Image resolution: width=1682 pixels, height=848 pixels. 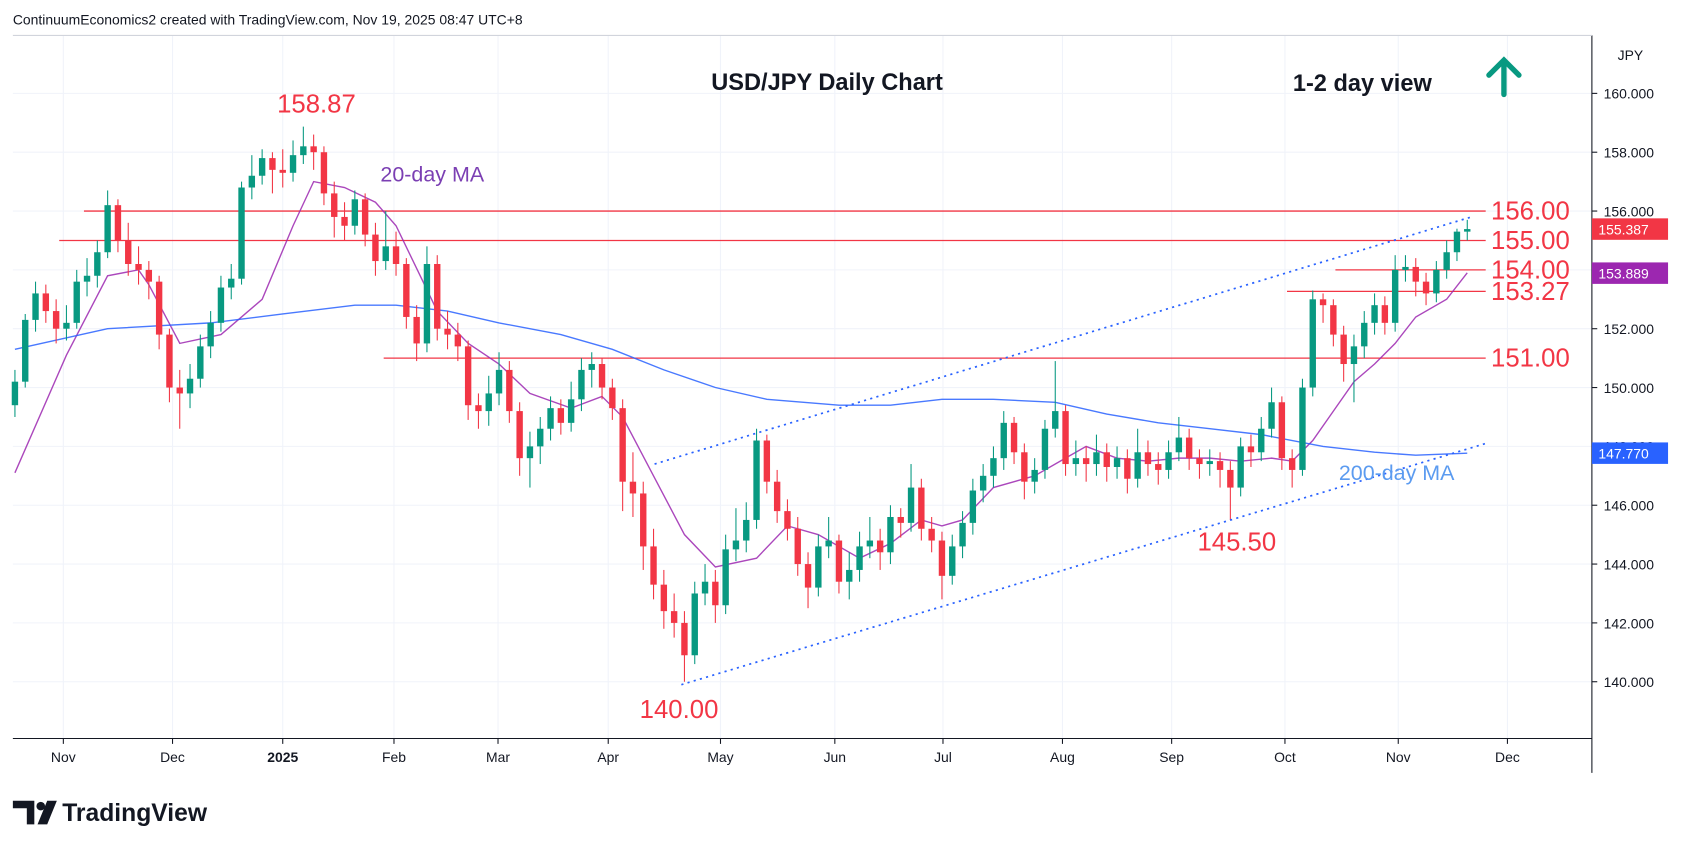 I want to click on x-tick-label: Feb, so click(x=394, y=757).